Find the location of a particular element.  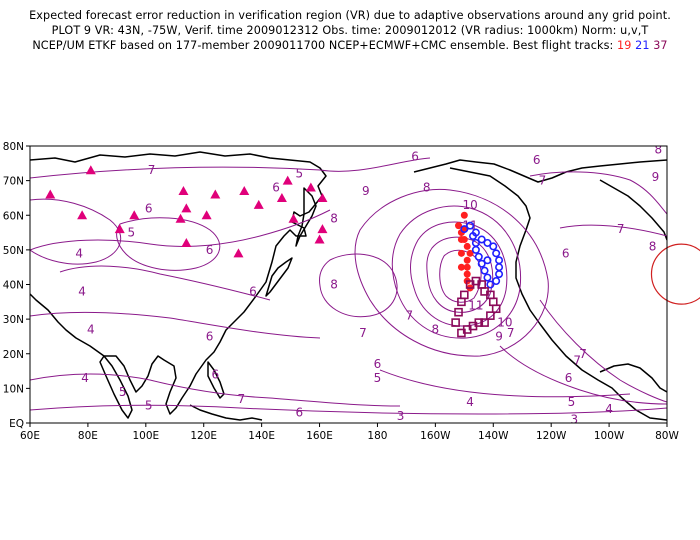

lat-label: EQ is located at coordinates (16, 424).